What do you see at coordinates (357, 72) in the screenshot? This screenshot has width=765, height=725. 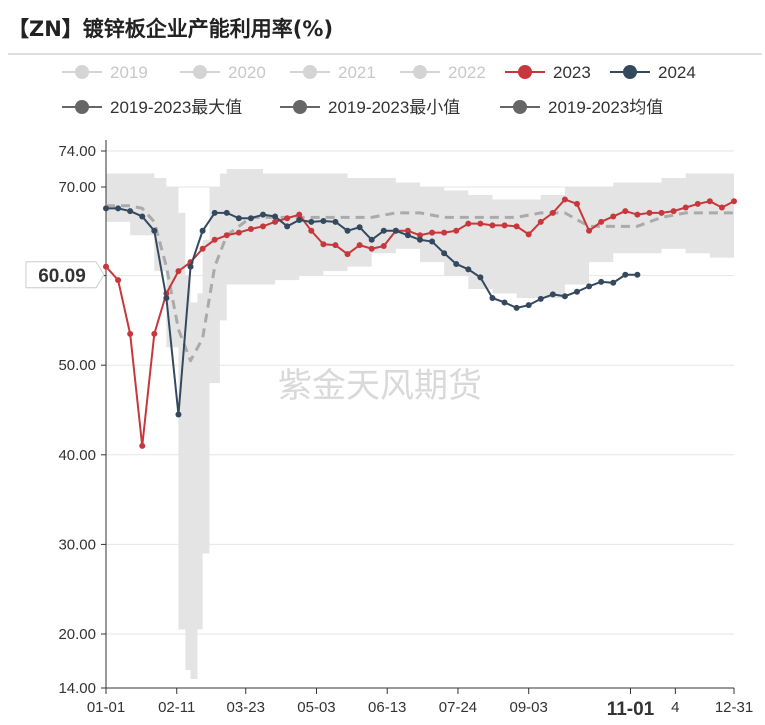 I see `legend-label: 2021` at bounding box center [357, 72].